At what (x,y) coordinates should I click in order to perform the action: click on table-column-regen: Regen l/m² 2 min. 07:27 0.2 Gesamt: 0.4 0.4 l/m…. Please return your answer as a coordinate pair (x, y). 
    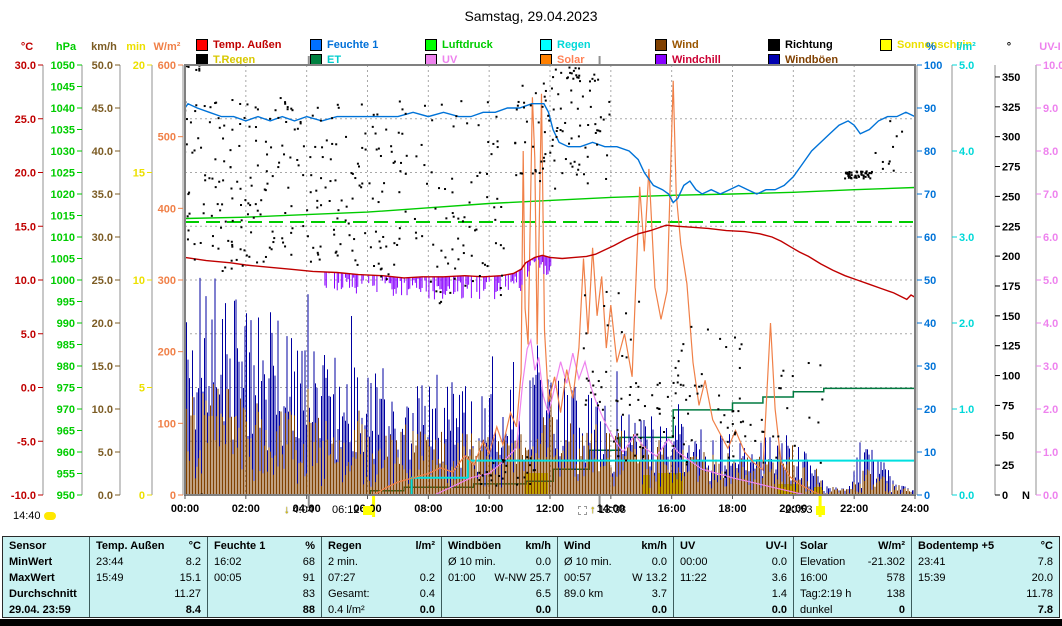
    Looking at the image, I should click on (381, 577).